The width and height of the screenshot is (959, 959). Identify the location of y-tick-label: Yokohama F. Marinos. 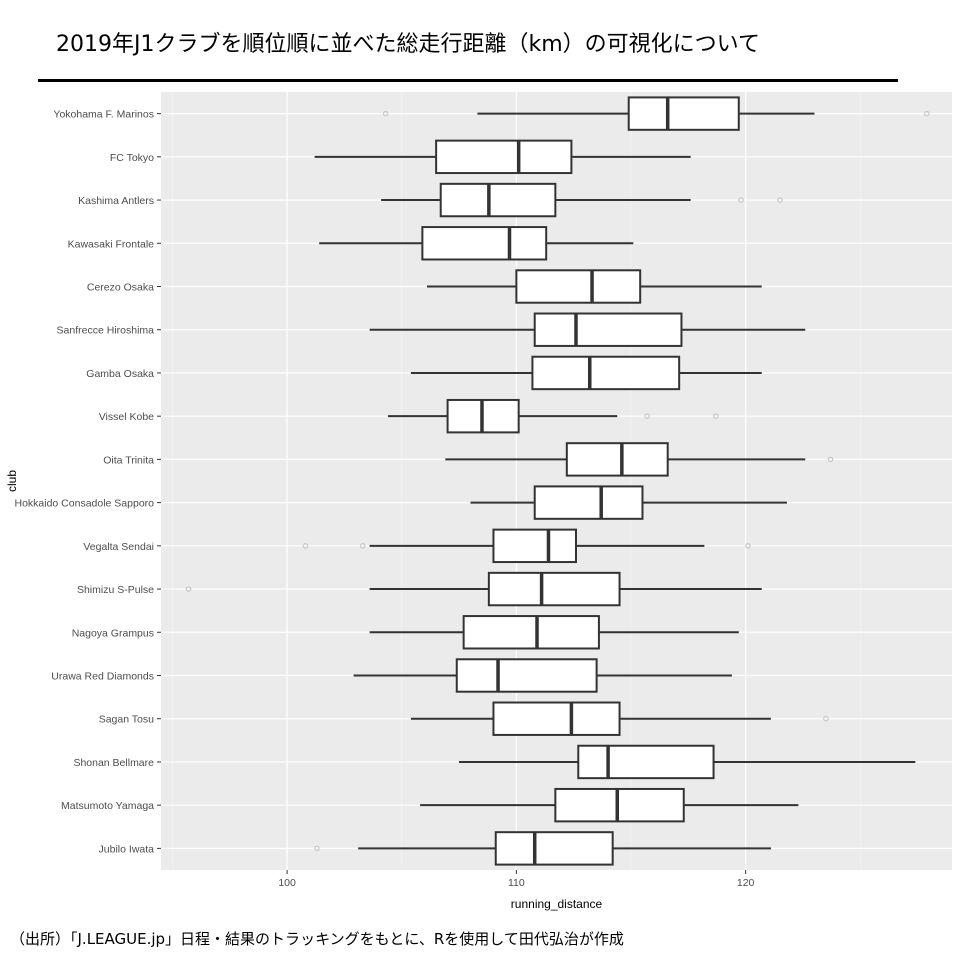
(103, 115).